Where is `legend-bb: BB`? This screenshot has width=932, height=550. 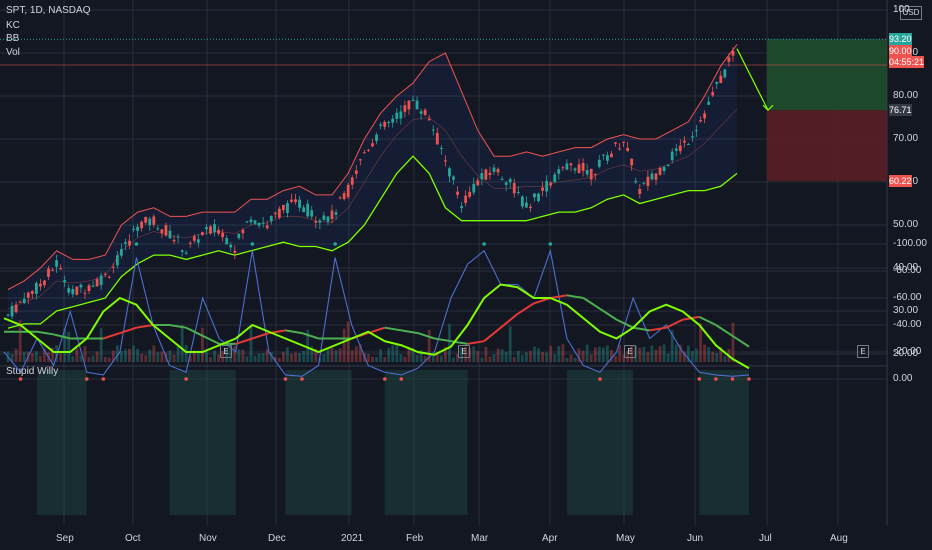
legend-bb: BB is located at coordinates (13, 38).